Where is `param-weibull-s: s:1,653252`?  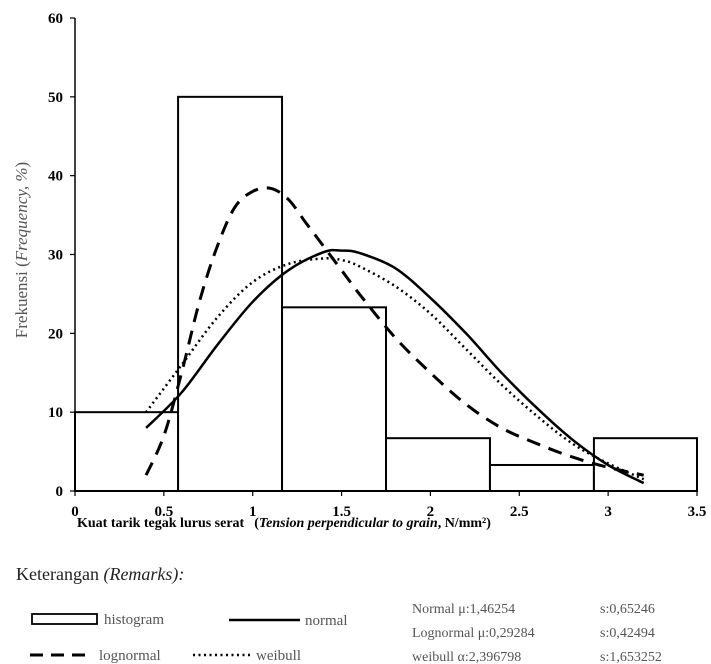 param-weibull-s: s:1,653252 is located at coordinates (631, 657).